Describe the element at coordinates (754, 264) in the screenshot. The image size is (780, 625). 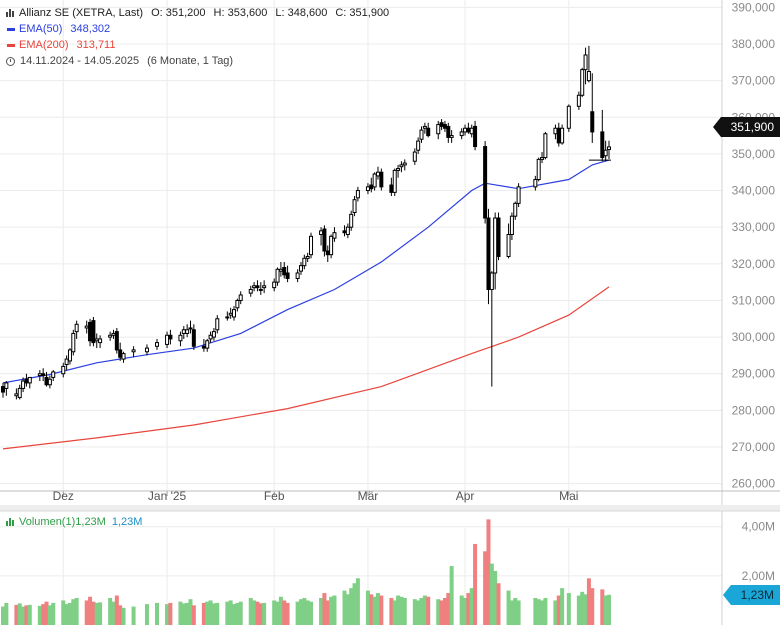
I see `y-tick-label: 320,000` at that location.